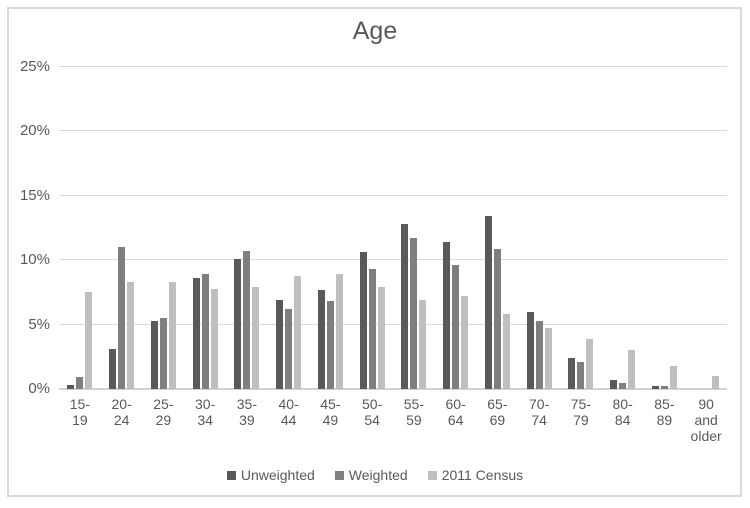 The image size is (750, 508). I want to click on x-tick-20-24: 20- 24, so click(121, 412).